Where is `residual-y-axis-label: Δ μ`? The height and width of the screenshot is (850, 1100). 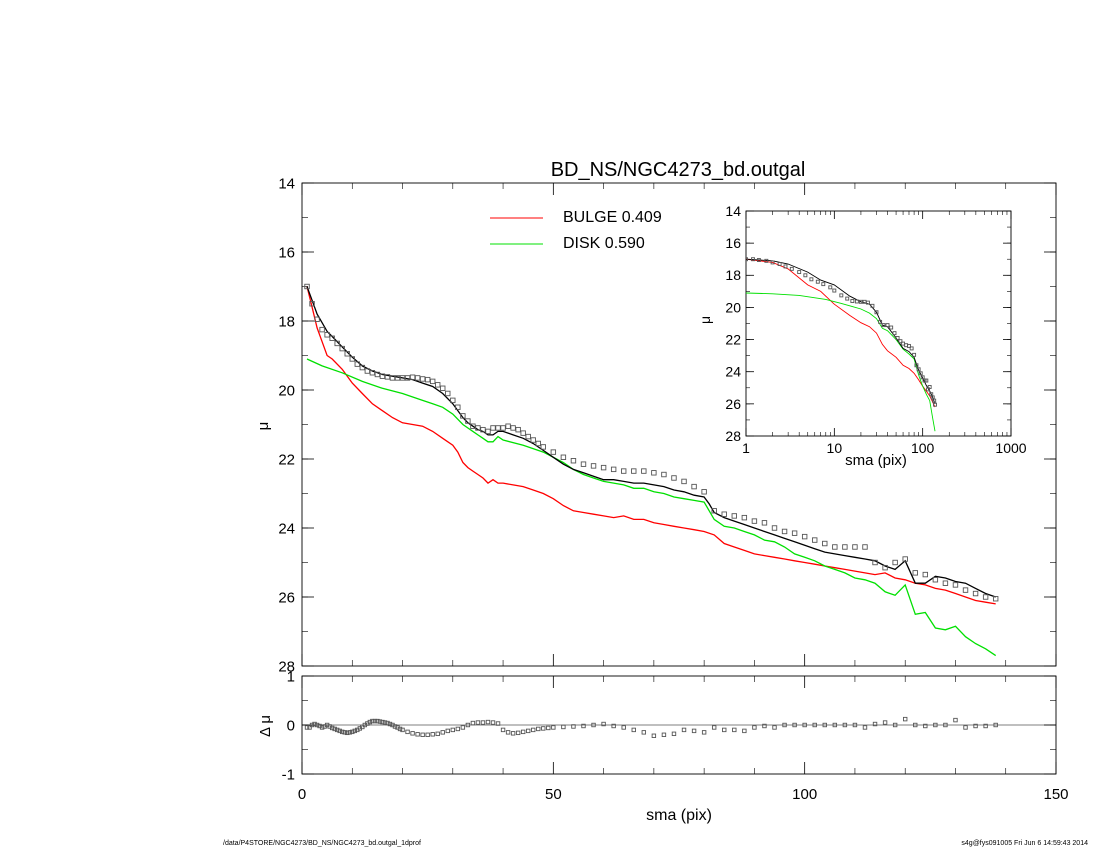
residual-y-axis-label: Δ μ is located at coordinates (265, 726).